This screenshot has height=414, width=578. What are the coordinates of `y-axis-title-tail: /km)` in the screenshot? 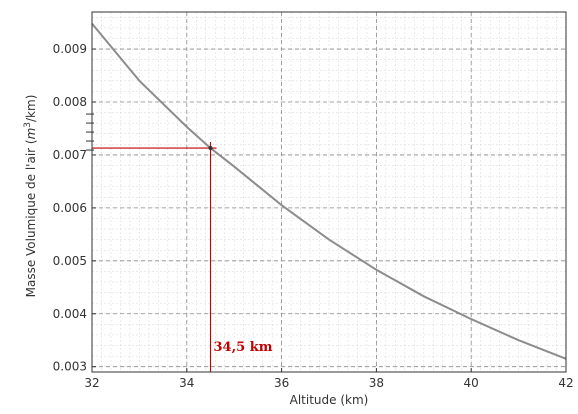 It's located at (31, 108).